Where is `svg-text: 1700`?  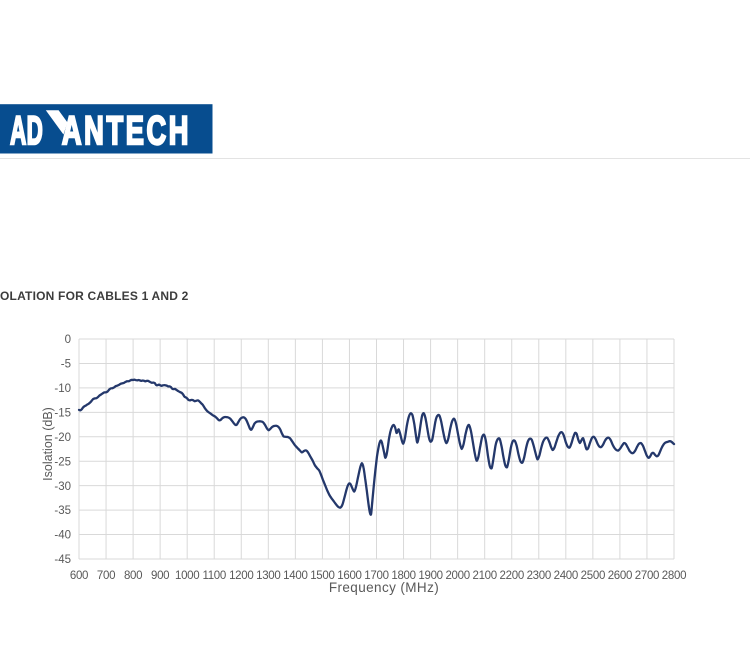
svg-text: 1700 is located at coordinates (376, 576).